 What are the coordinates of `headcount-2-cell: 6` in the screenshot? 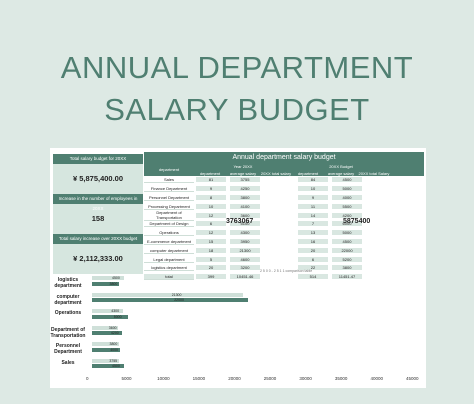 It's located at (313, 259).